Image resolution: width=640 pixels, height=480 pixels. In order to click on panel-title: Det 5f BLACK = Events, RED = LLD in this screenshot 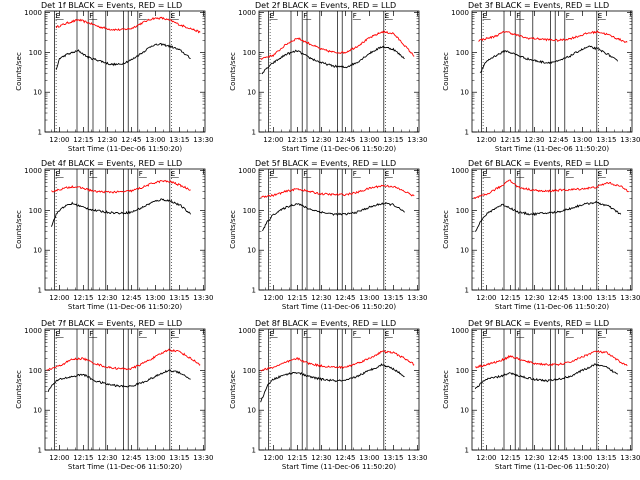, I will do `click(325, 163)`.